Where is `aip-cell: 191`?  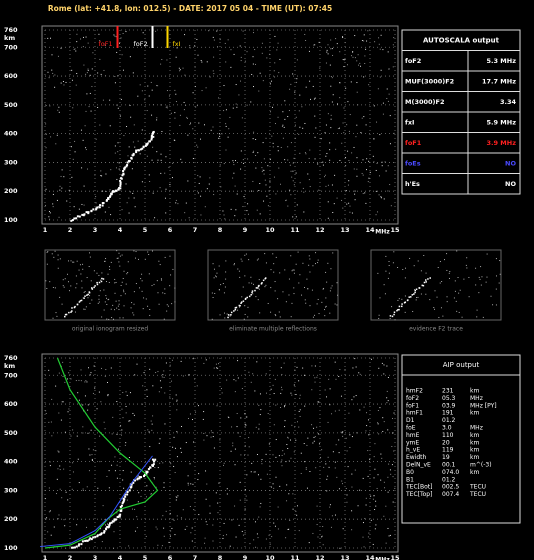
aip-cell: 191 is located at coordinates (448, 413).